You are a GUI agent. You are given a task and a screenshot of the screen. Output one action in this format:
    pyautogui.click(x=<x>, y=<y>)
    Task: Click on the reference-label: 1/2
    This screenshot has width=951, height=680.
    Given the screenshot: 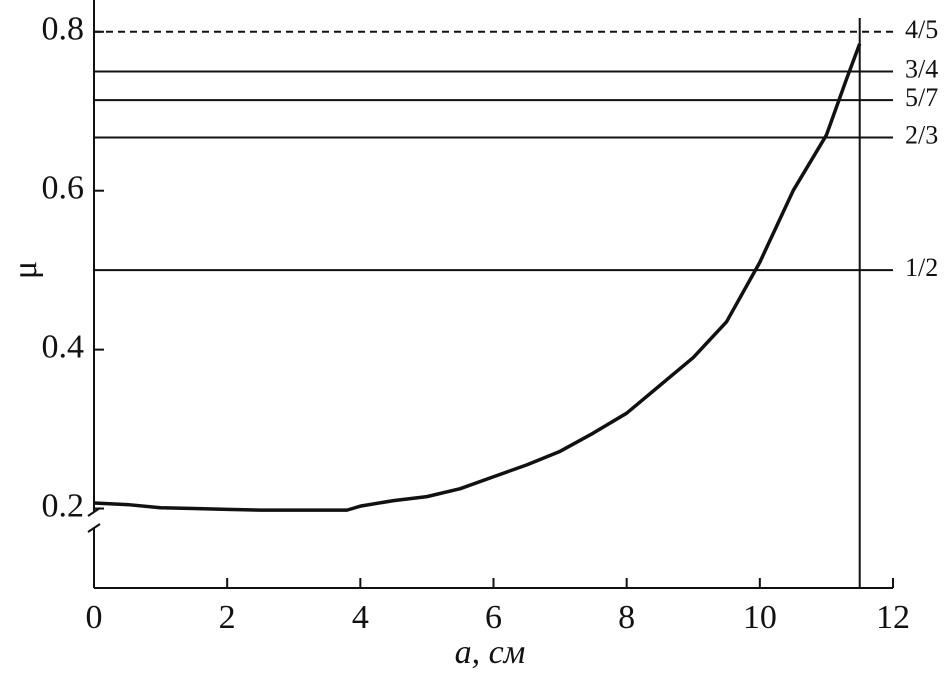 What is the action you would take?
    pyautogui.click(x=921, y=267)
    